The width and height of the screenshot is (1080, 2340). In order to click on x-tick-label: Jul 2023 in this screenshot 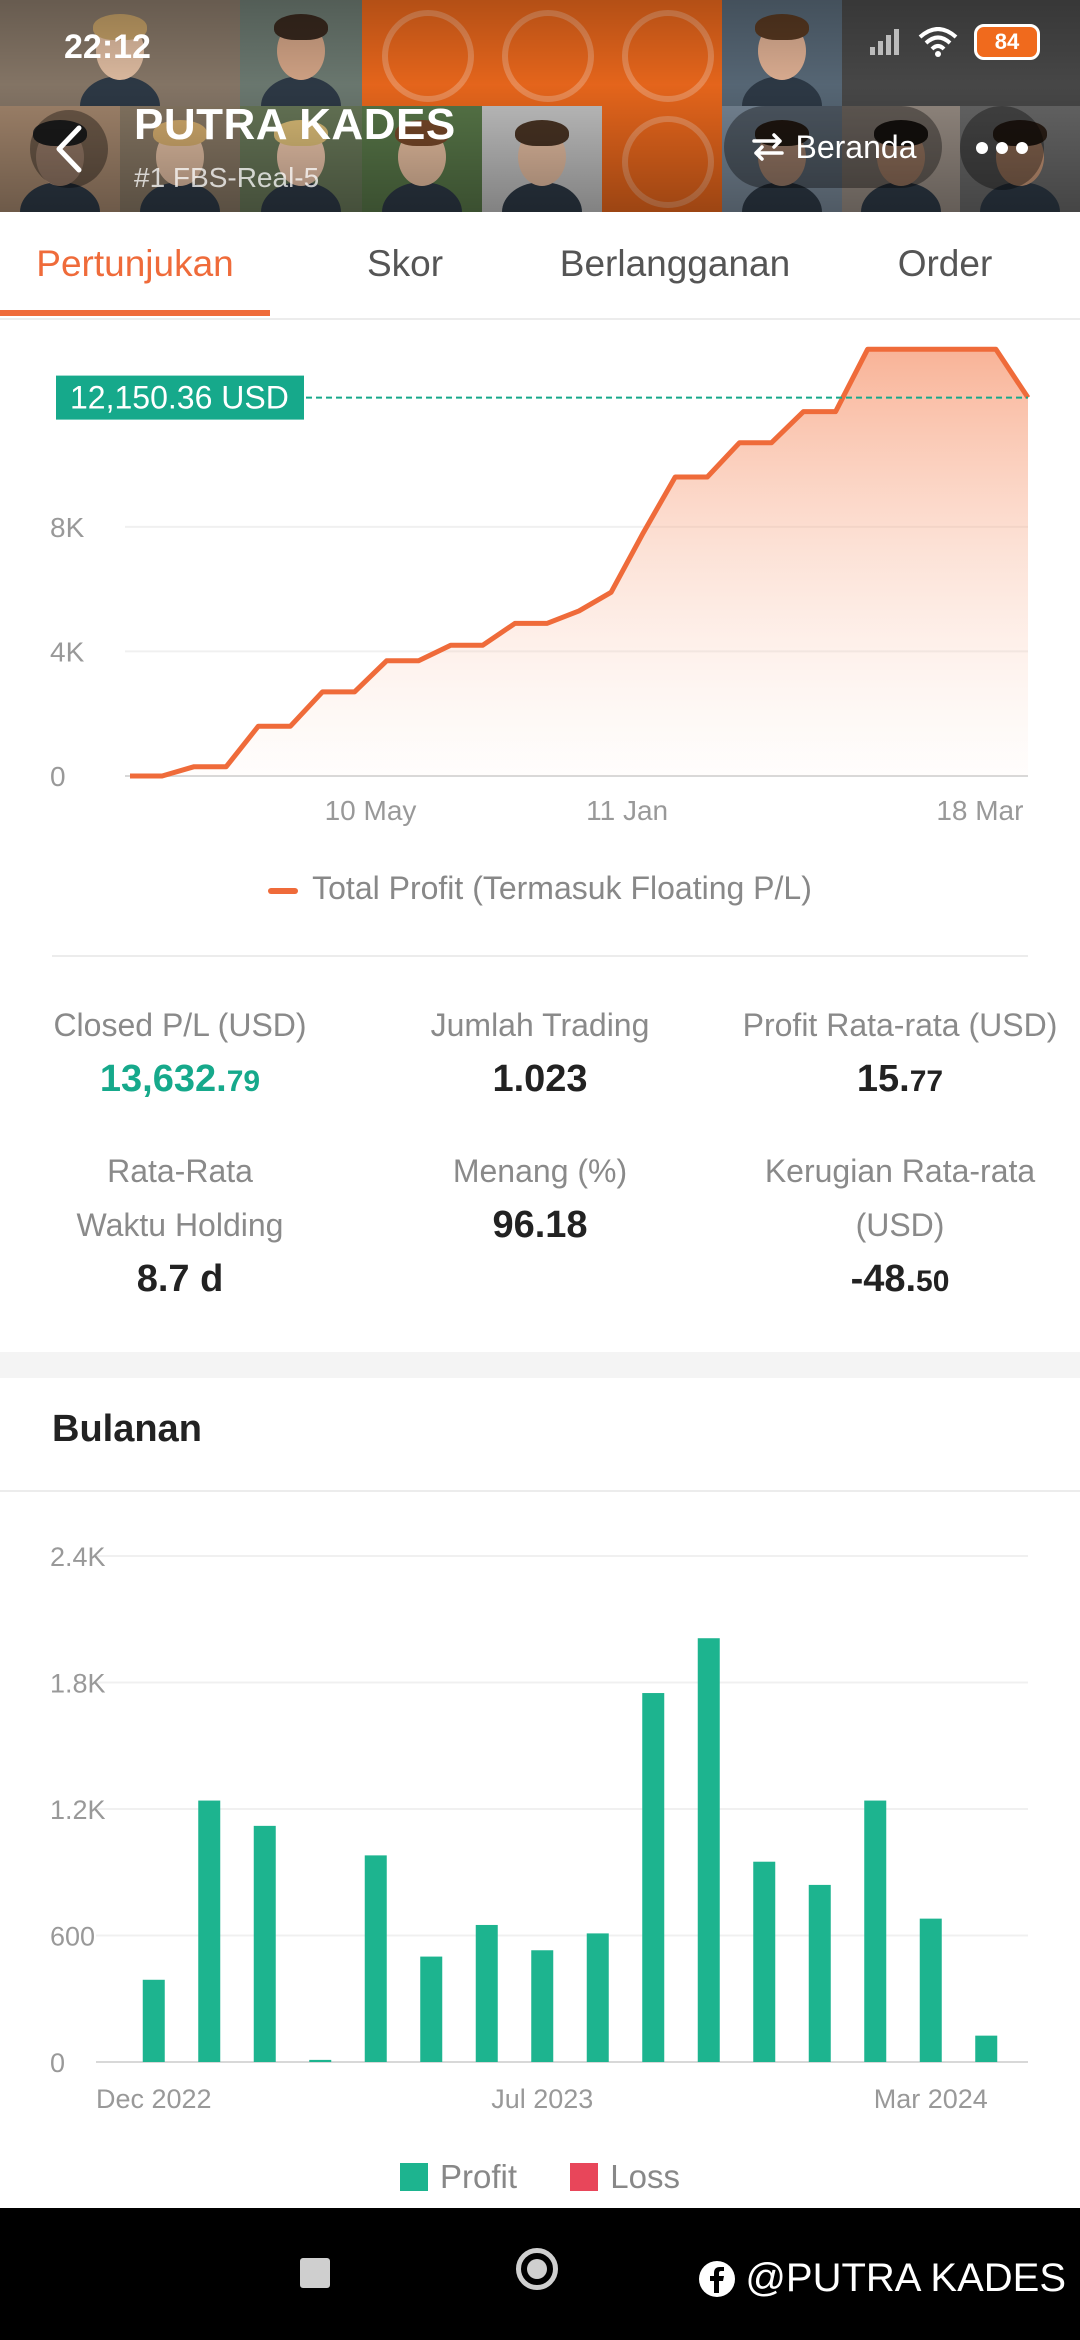, I will do `click(542, 2099)`.